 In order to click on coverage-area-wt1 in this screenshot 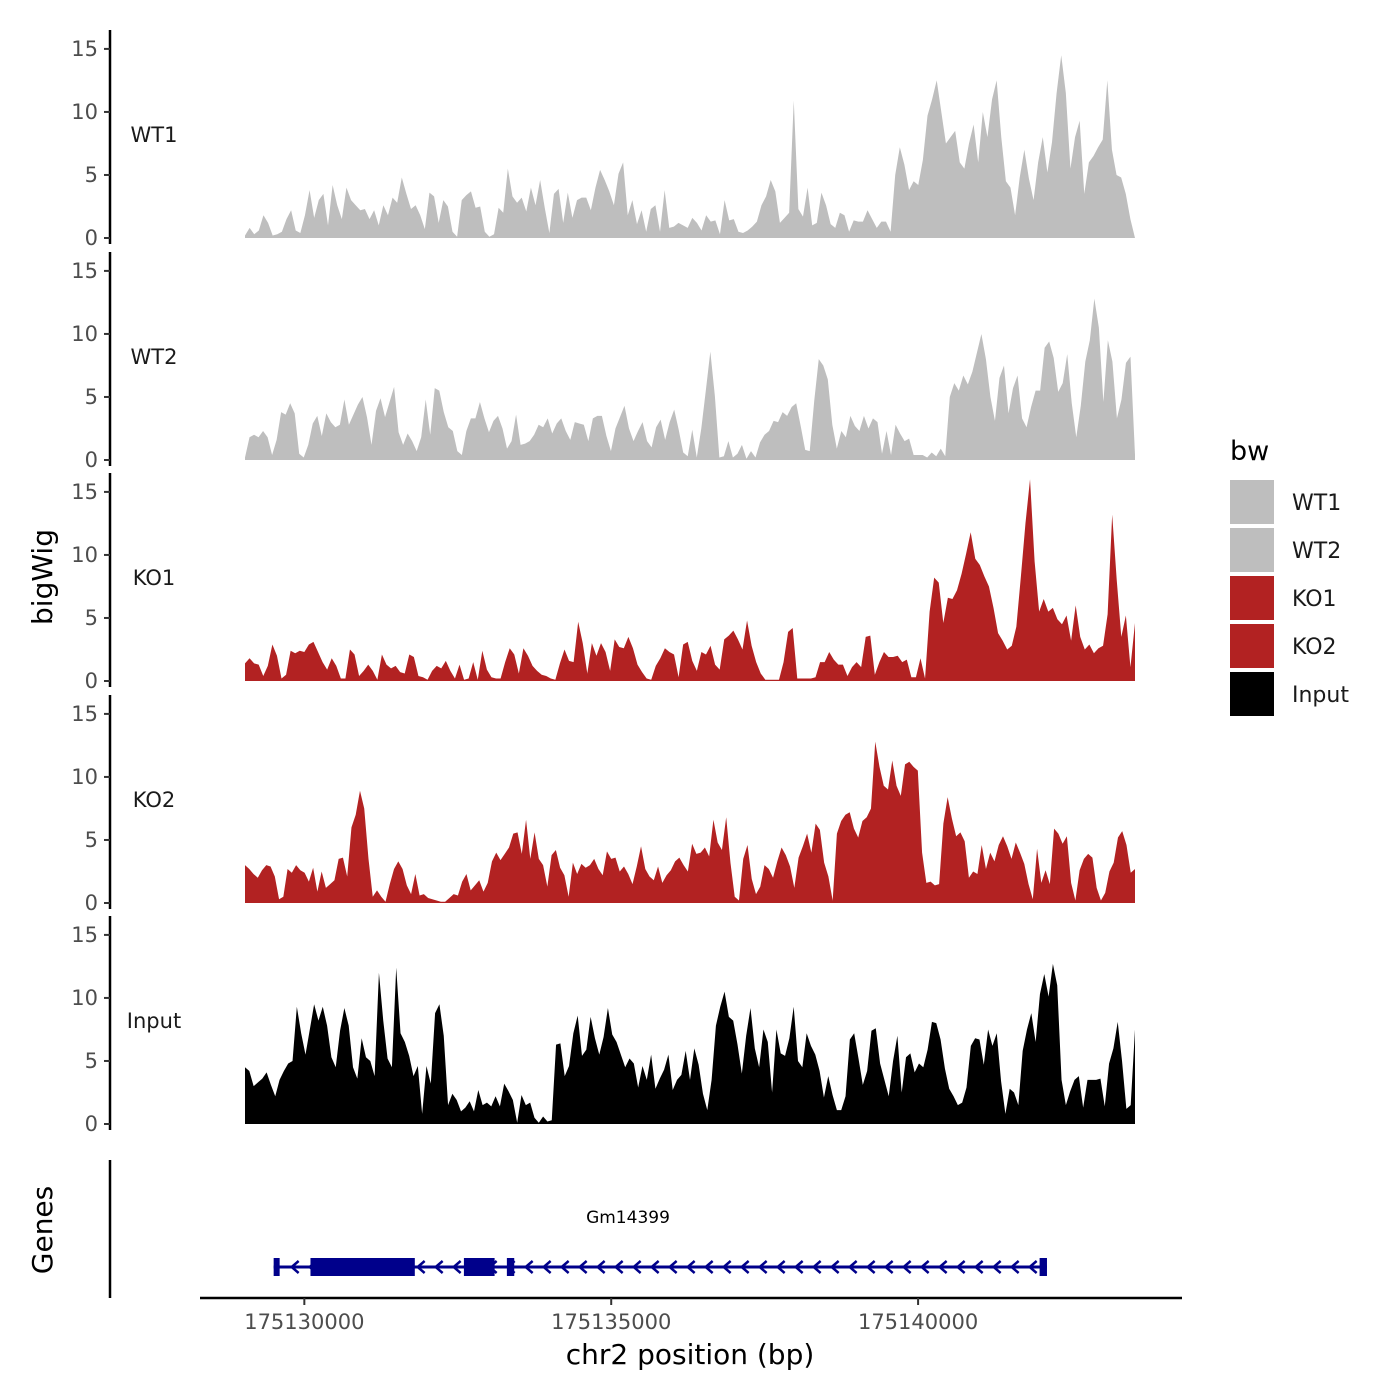, I will do `click(690, 147)`.